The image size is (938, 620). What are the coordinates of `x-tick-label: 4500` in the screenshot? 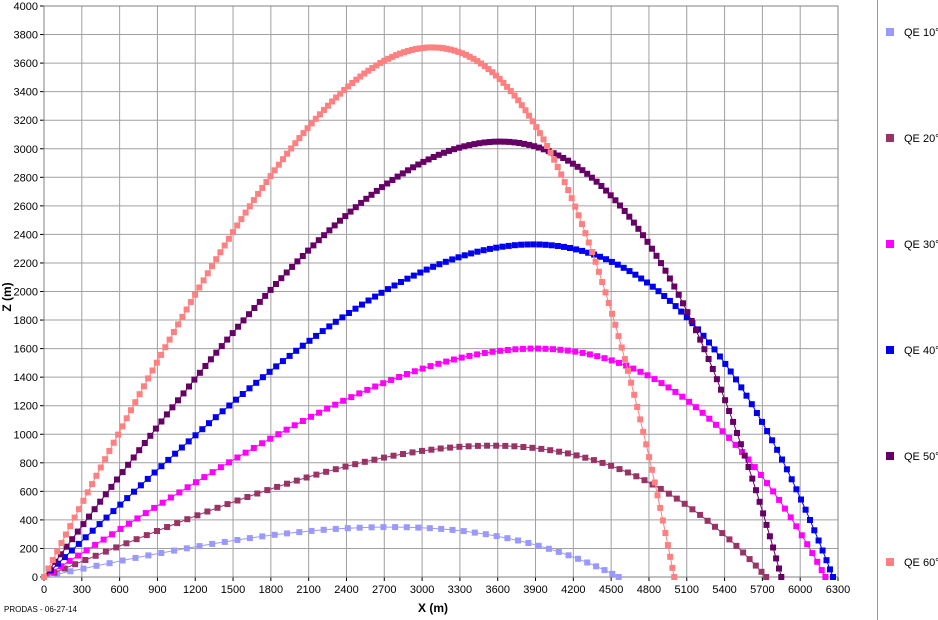 It's located at (611, 590).